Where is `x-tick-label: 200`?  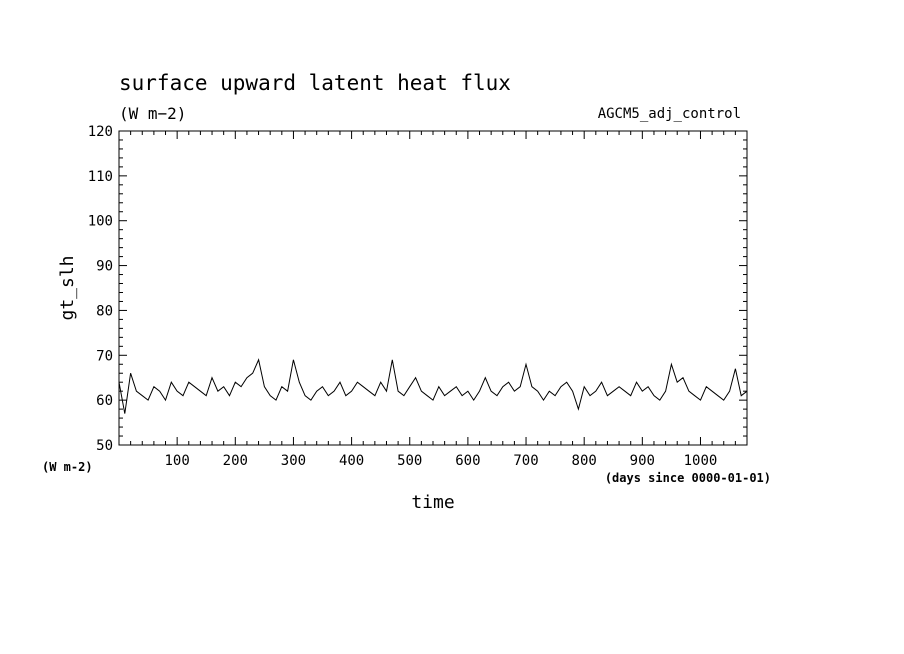 x-tick-label: 200 is located at coordinates (235, 461).